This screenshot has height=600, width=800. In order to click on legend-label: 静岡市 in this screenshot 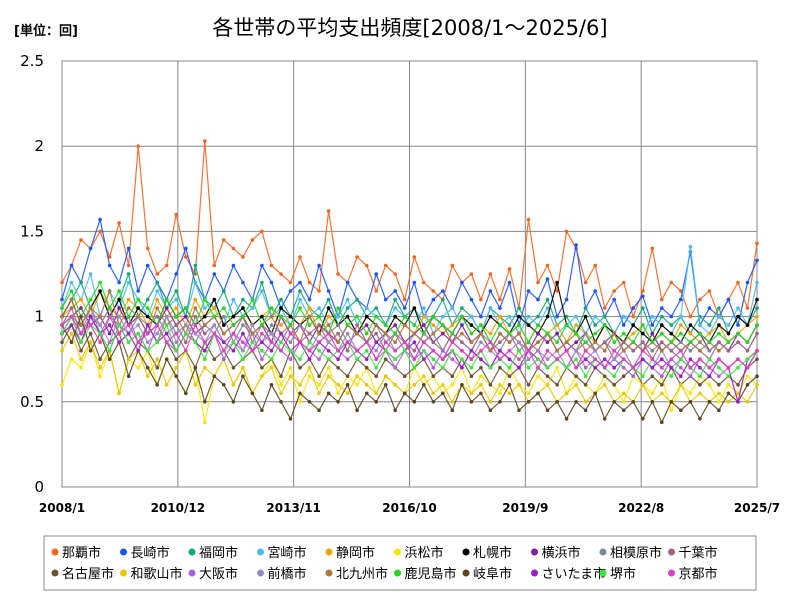, I will do `click(355, 553)`.